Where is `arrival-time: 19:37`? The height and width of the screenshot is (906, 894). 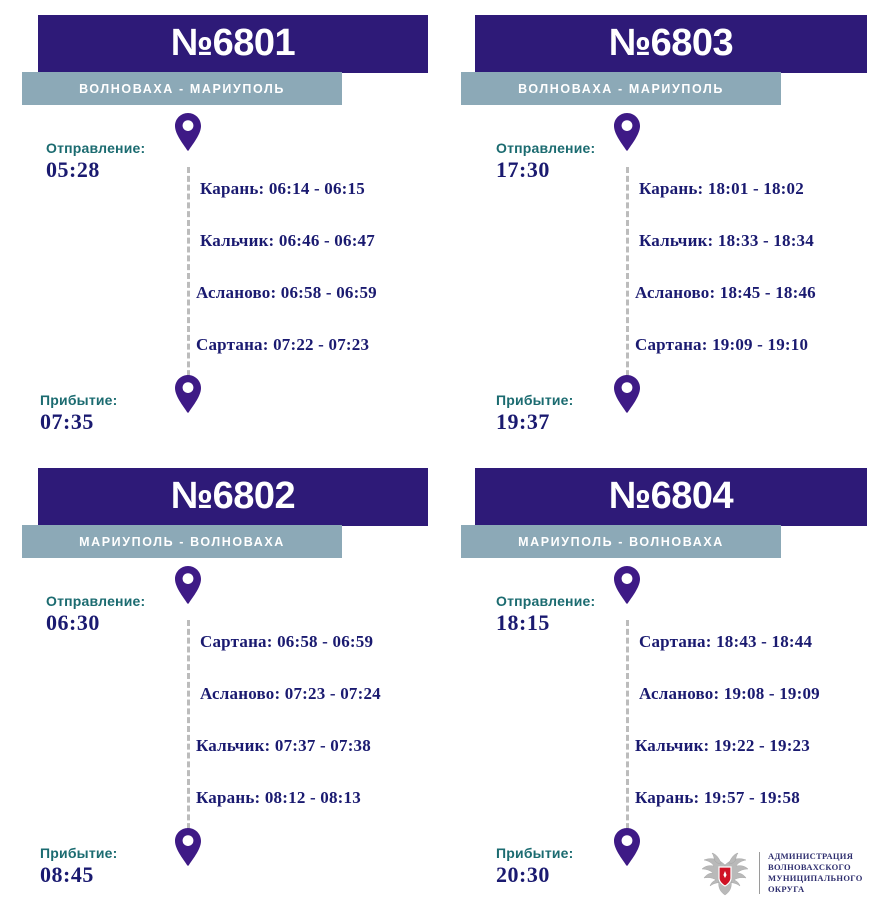
arrival-time: 19:37 is located at coordinates (523, 422).